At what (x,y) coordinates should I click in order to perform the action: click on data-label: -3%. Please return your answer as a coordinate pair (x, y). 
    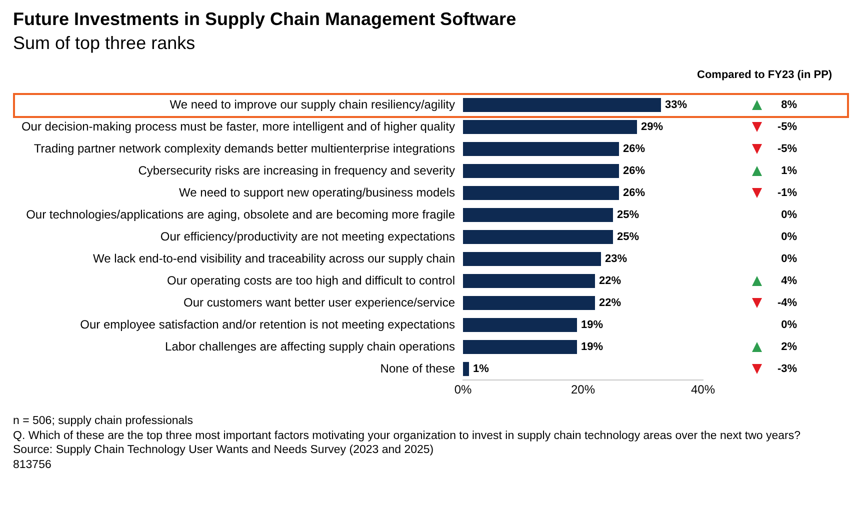
    Looking at the image, I should click on (787, 369).